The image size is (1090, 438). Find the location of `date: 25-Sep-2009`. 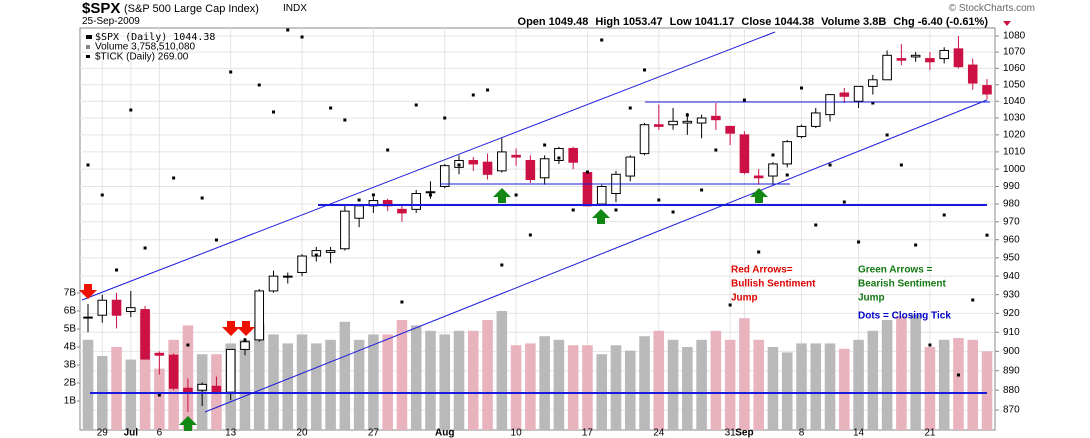

date: 25-Sep-2009 is located at coordinates (111, 21).